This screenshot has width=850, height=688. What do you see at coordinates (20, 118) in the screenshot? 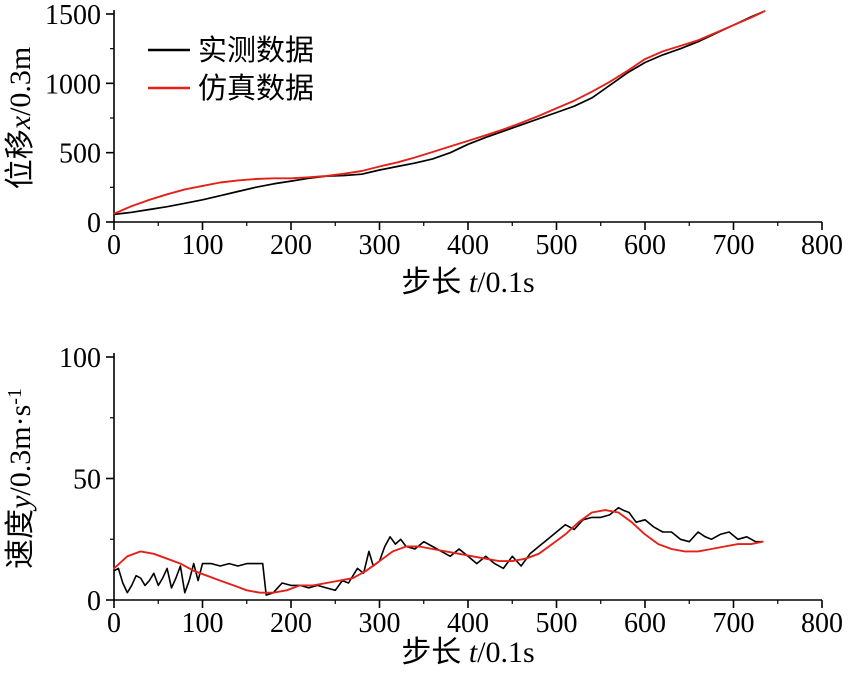
I see `y-axis-title: 位移x/0.3m` at bounding box center [20, 118].